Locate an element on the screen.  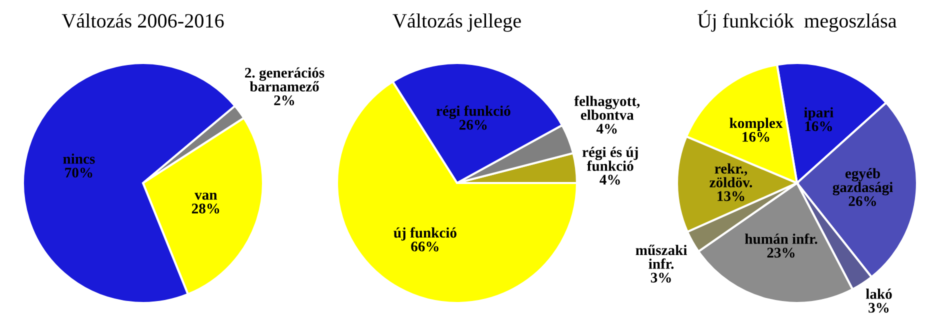
data-label: 13% is located at coordinates (731, 196).